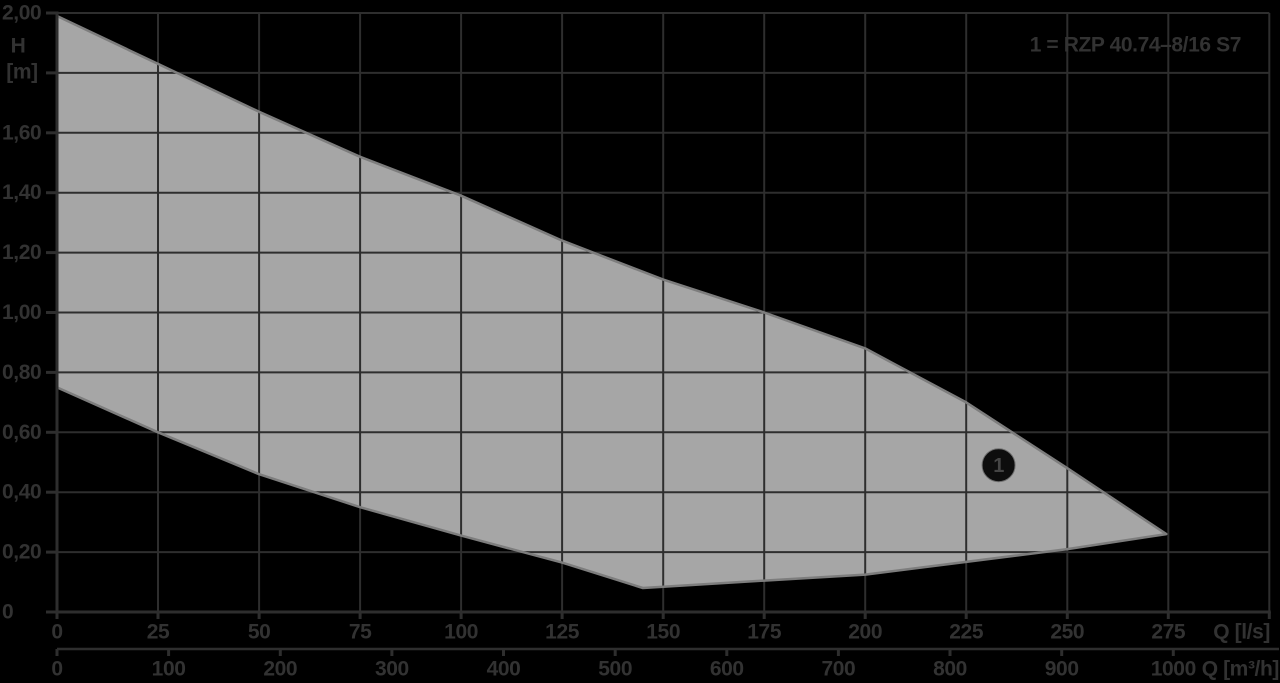  Describe the element at coordinates (21, 13) in the screenshot. I see `y-tick-label: 2,00` at that location.